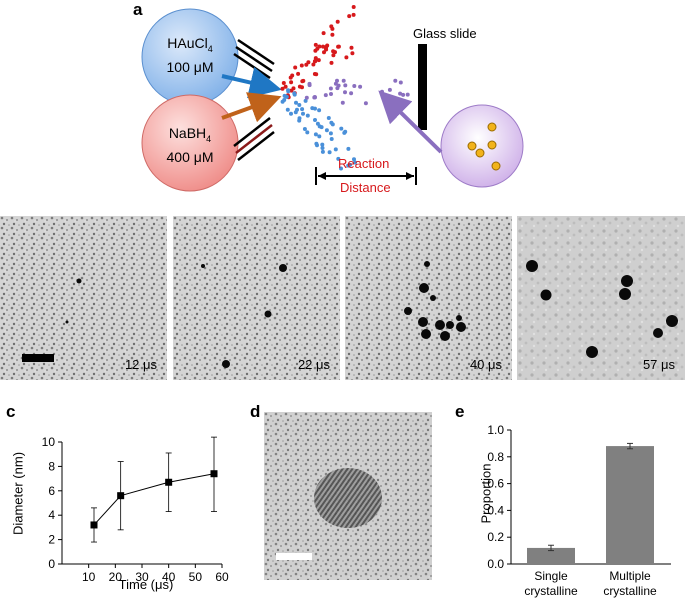 The image size is (685, 599). What do you see at coordinates (142, 577) in the screenshot?
I see `x-tick-label: 30` at bounding box center [142, 577].